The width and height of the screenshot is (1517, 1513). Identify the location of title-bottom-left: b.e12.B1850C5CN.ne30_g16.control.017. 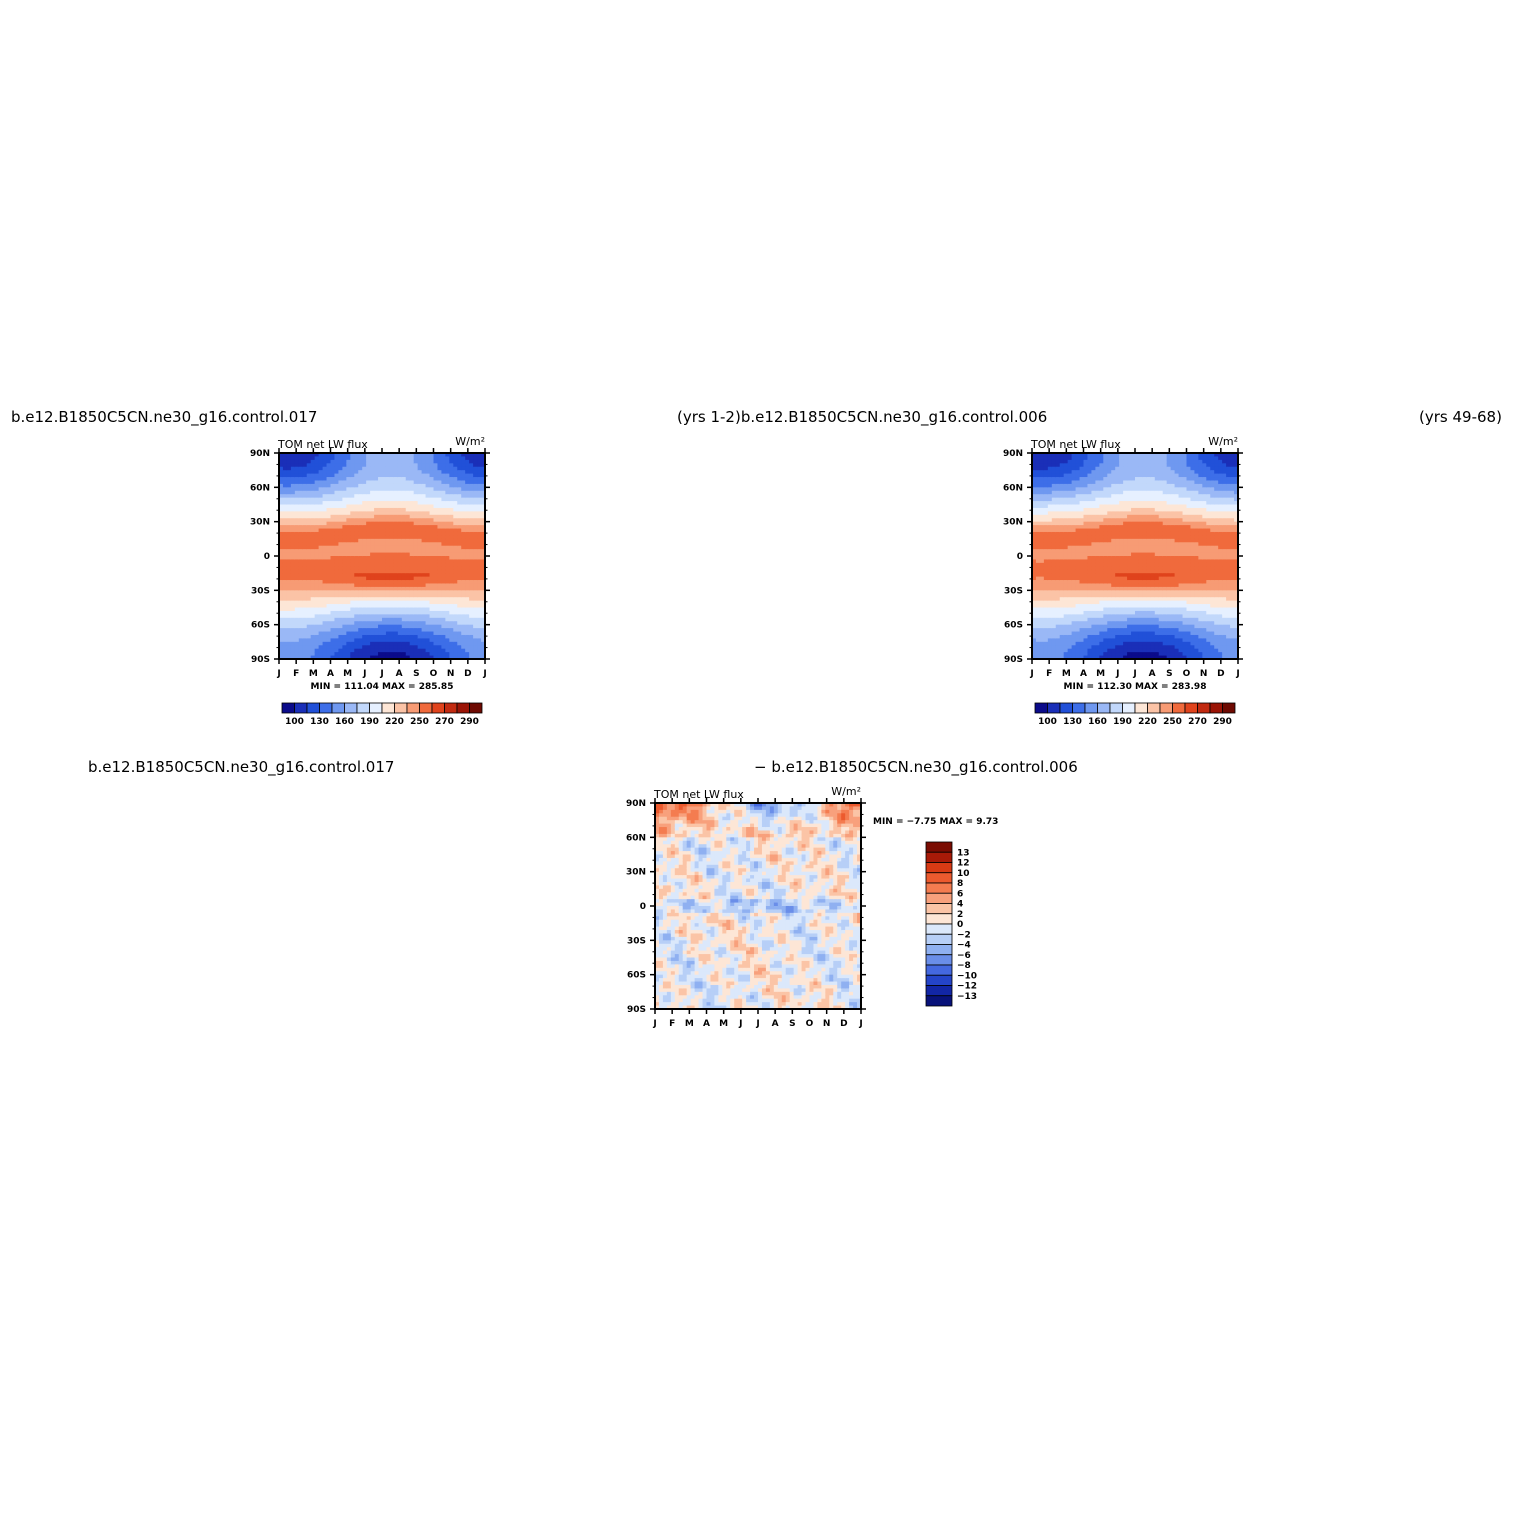
(241, 767).